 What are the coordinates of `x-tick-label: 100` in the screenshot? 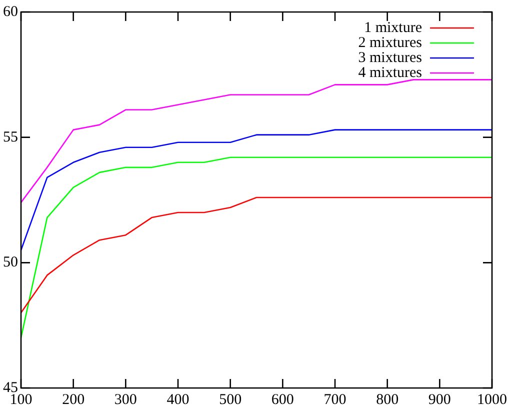 It's located at (21, 400).